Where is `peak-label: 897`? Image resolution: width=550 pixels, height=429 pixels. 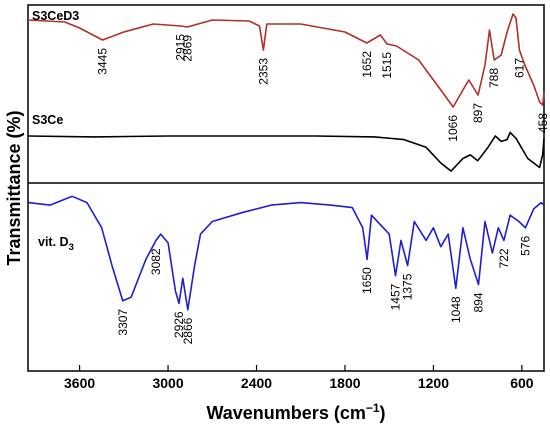 peak-label: 897 is located at coordinates (478, 113).